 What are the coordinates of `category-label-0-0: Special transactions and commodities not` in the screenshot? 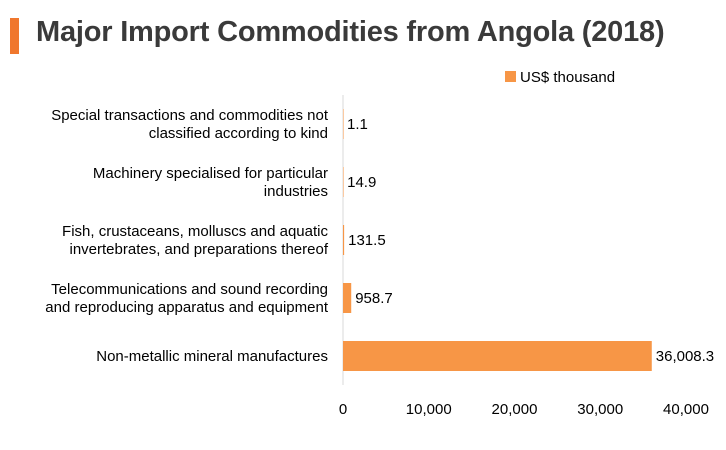 It's located at (190, 115).